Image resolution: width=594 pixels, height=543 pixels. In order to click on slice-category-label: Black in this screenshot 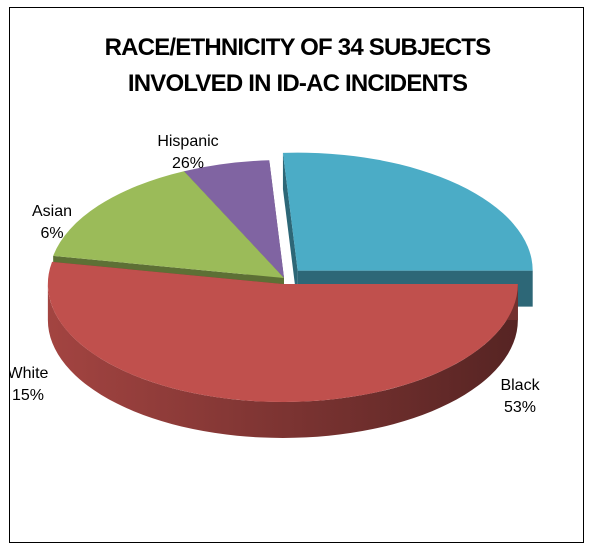, I will do `click(520, 385)`.